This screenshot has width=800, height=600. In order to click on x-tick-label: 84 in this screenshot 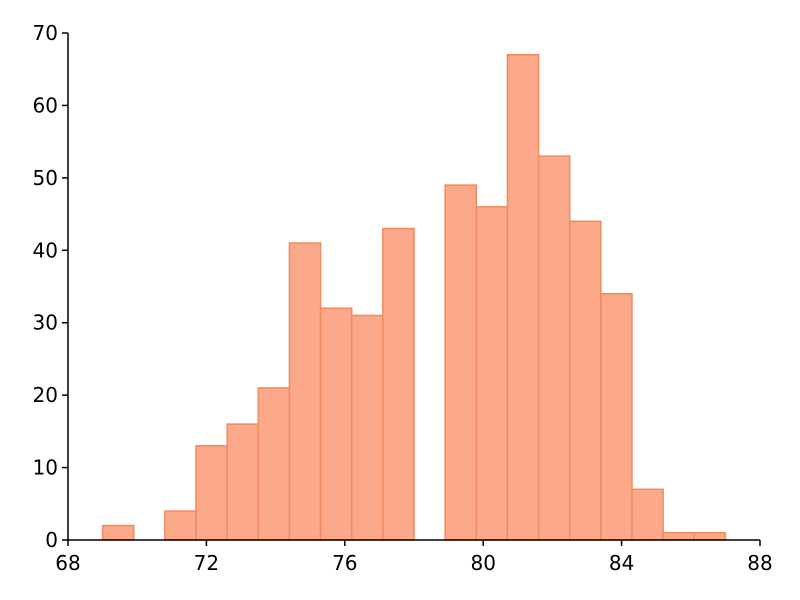, I will do `click(621, 563)`.